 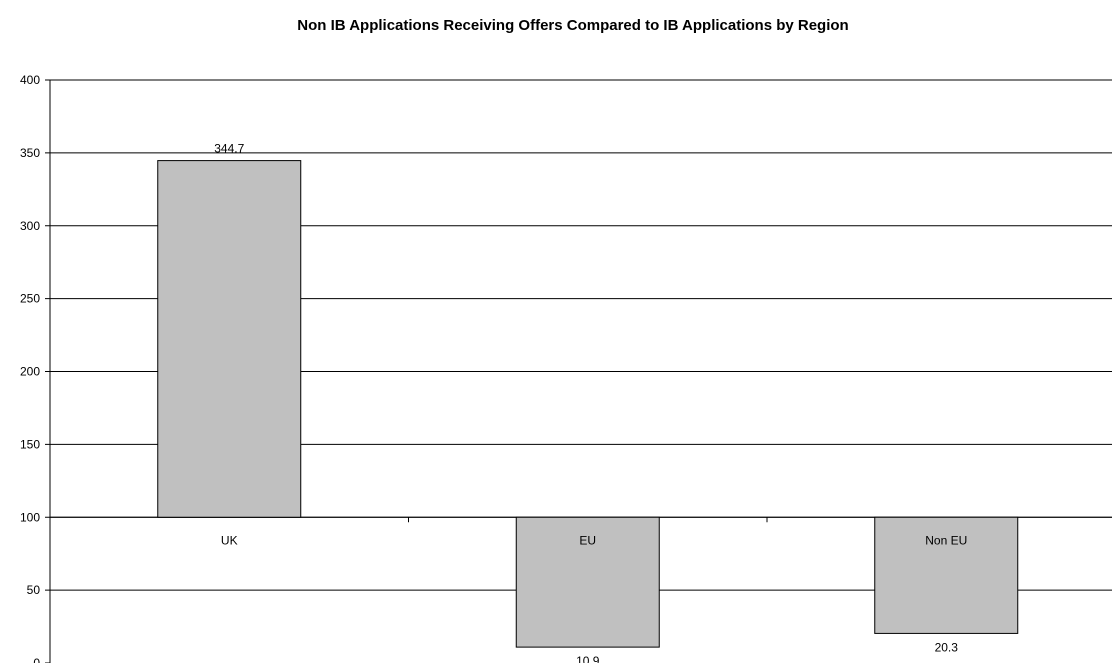 What do you see at coordinates (30, 517) in the screenshot?
I see `y-tick-label: 100` at bounding box center [30, 517].